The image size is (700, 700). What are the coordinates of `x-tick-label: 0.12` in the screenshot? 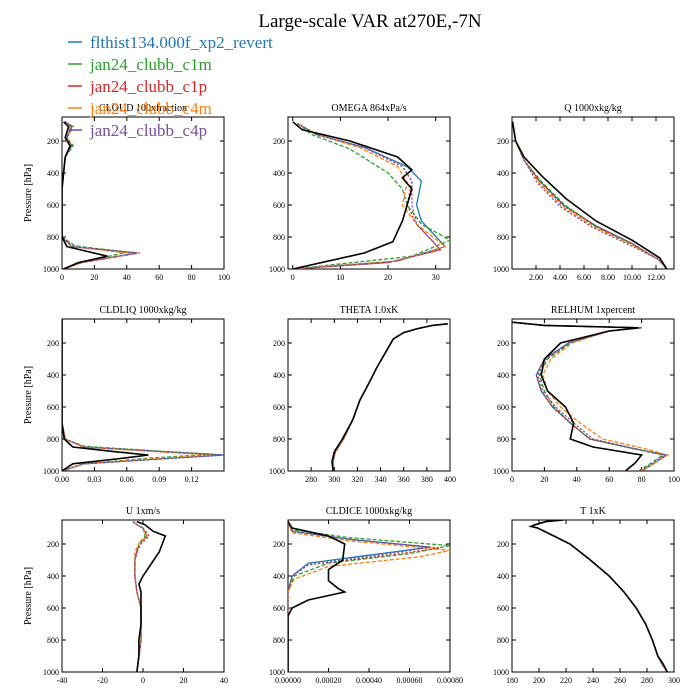 It's located at (192, 479).